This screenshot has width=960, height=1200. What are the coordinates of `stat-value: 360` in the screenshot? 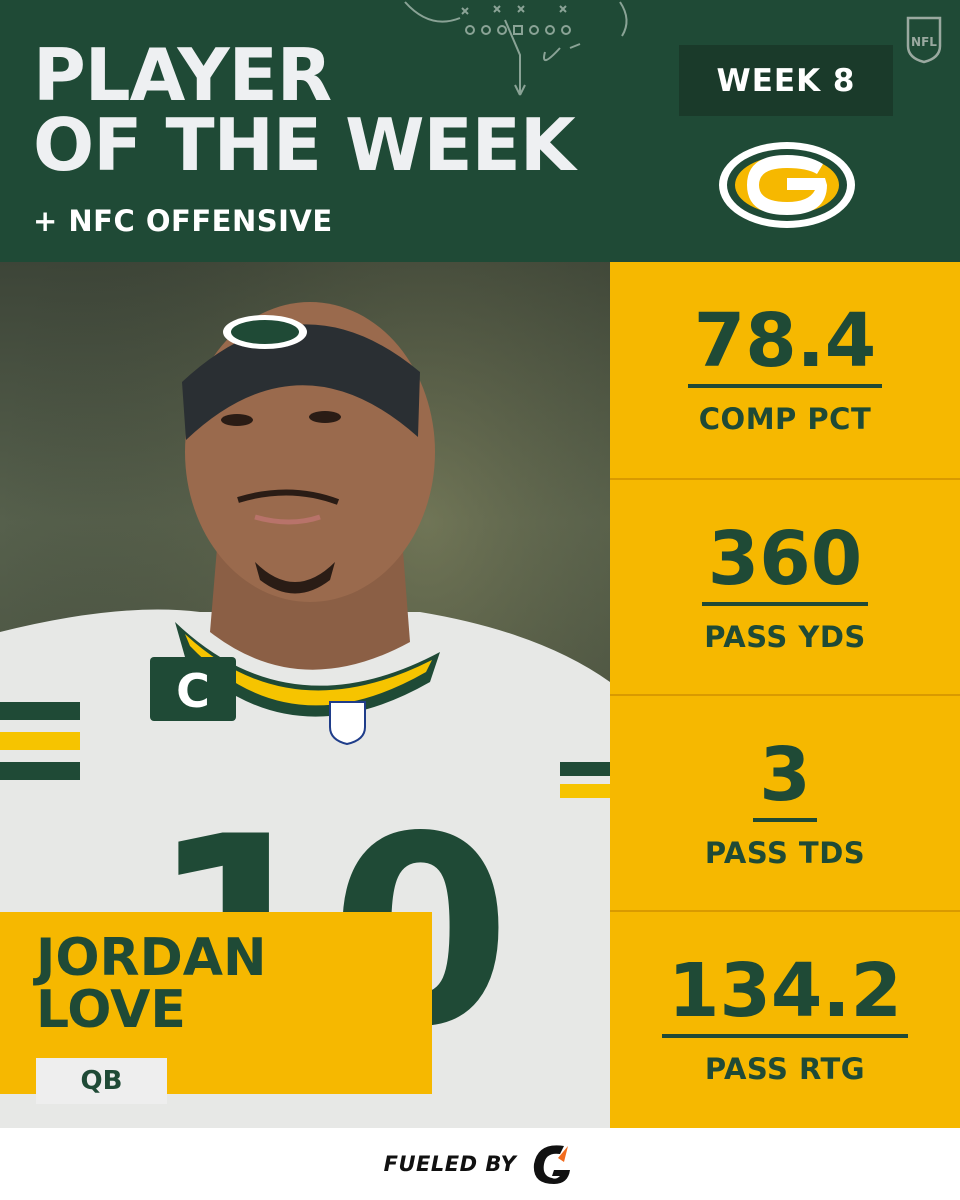 It's located at (785, 564).